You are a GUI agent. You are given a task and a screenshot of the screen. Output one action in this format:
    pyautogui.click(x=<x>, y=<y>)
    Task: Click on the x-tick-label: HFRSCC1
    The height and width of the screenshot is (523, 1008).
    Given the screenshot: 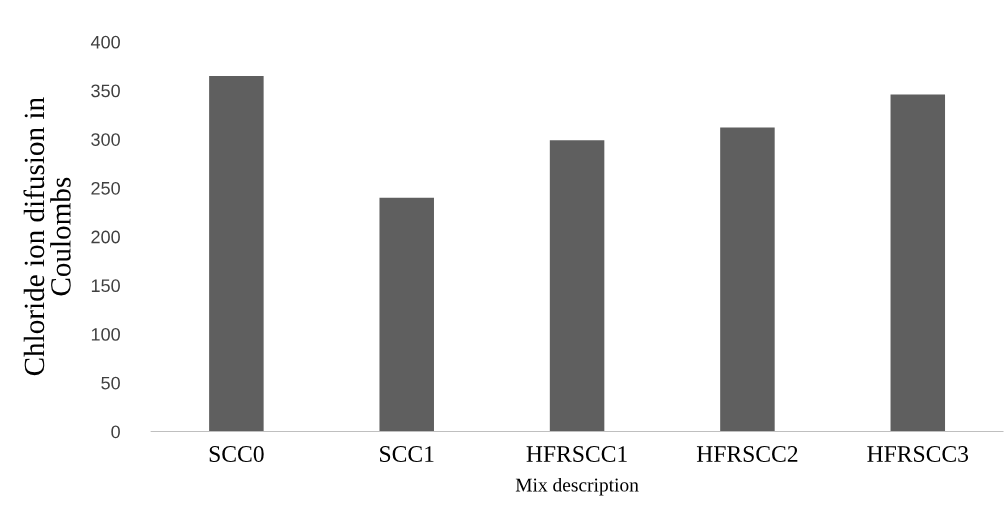 What is the action you would take?
    pyautogui.click(x=576, y=454)
    